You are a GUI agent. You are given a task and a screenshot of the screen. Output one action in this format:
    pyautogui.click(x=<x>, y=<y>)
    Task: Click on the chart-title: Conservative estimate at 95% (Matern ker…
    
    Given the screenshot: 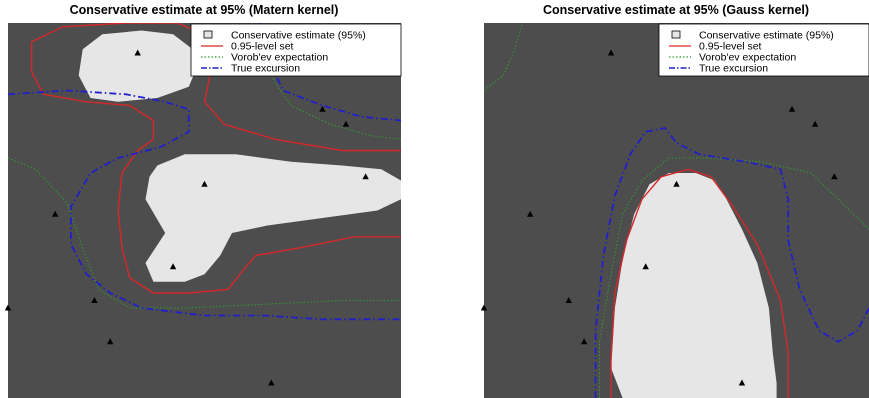 What is the action you would take?
    pyautogui.click(x=204, y=10)
    